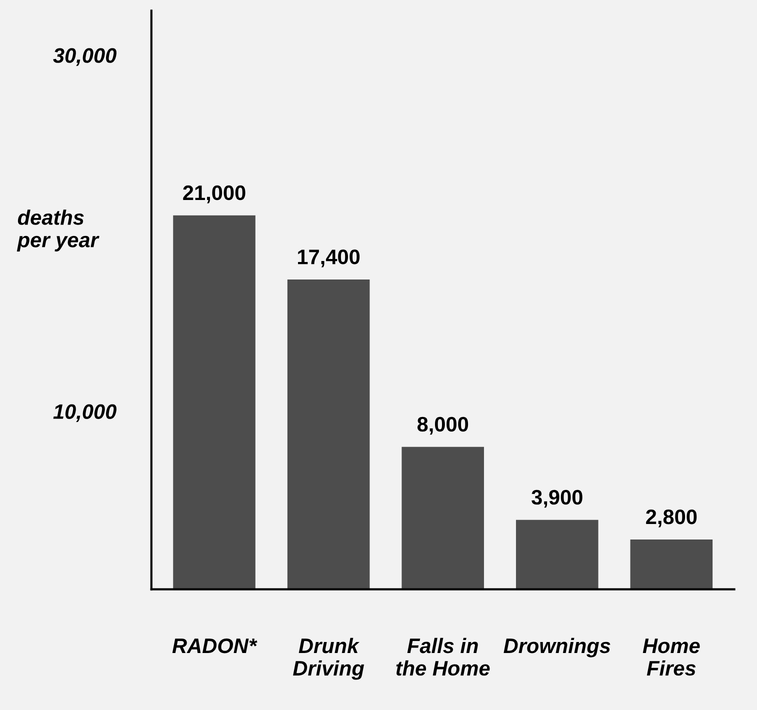 The image size is (757, 710). Describe the element at coordinates (328, 659) in the screenshot. I see `x-tick-label: Drunk Driving` at that location.